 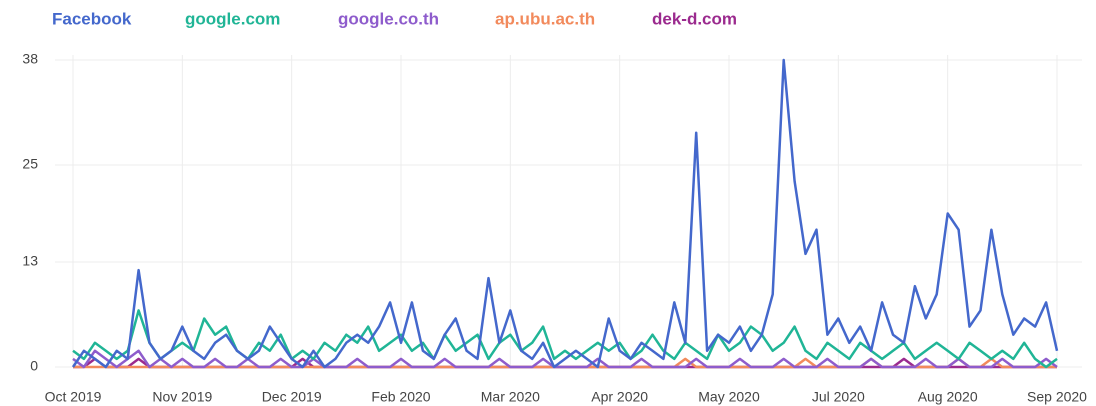 I want to click on x-tick-label: Nov 2019, so click(x=182, y=397).